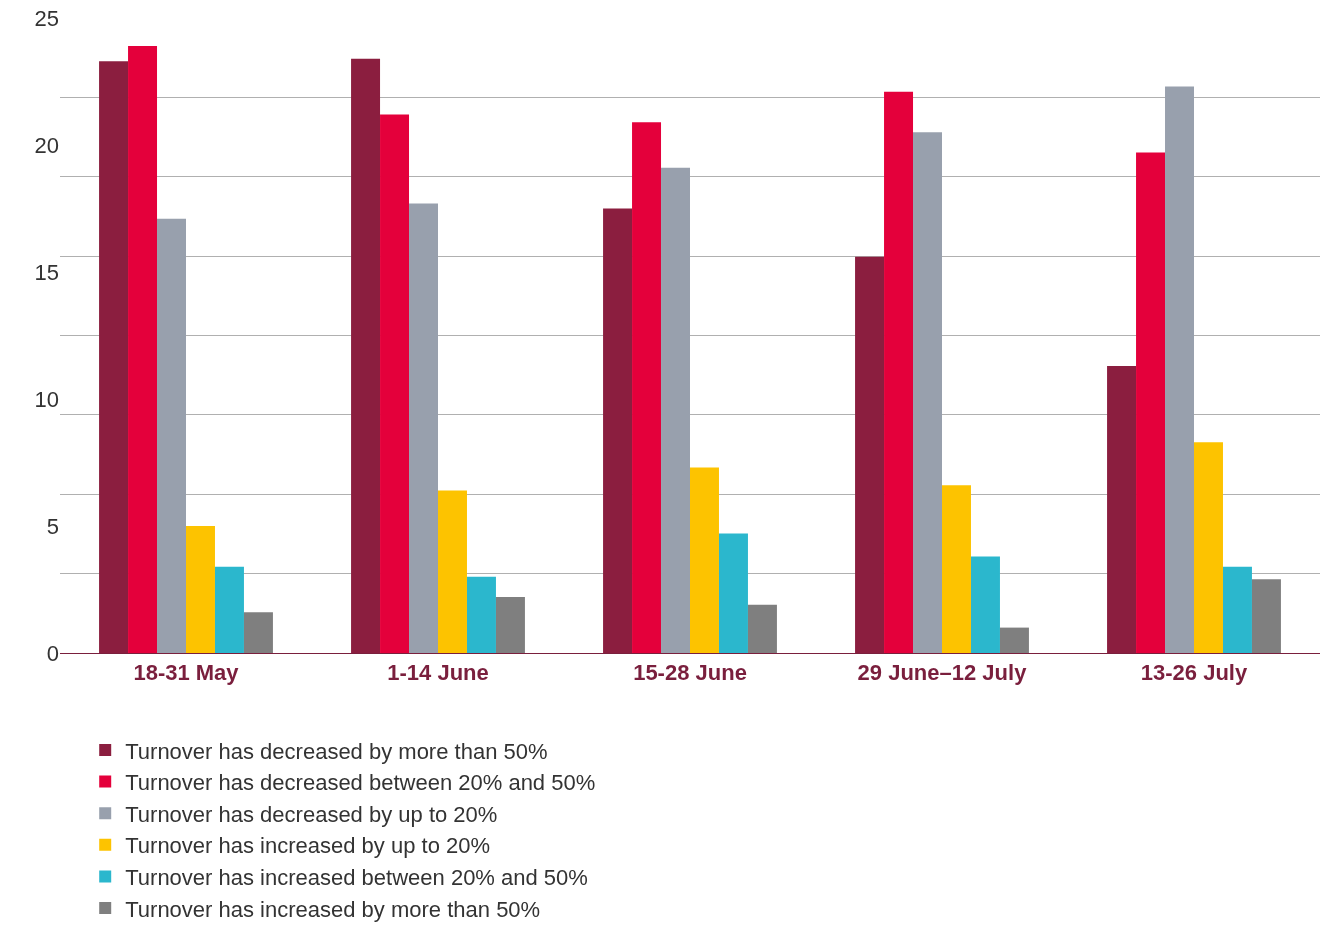  Describe the element at coordinates (52, 653) in the screenshot. I see `y-tick-label: 0` at that location.